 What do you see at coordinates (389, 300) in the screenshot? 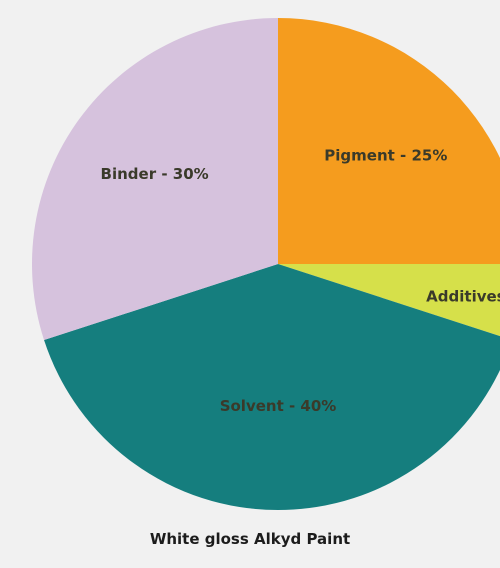
I see `pie-slice-additives` at bounding box center [389, 300].